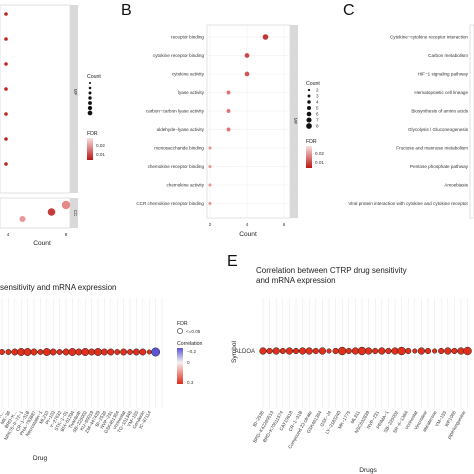 Image resolution: width=474 pixels, height=474 pixels. I want to click on panel-c-category-label: Fructose and mannose metabolism, so click(432, 148).